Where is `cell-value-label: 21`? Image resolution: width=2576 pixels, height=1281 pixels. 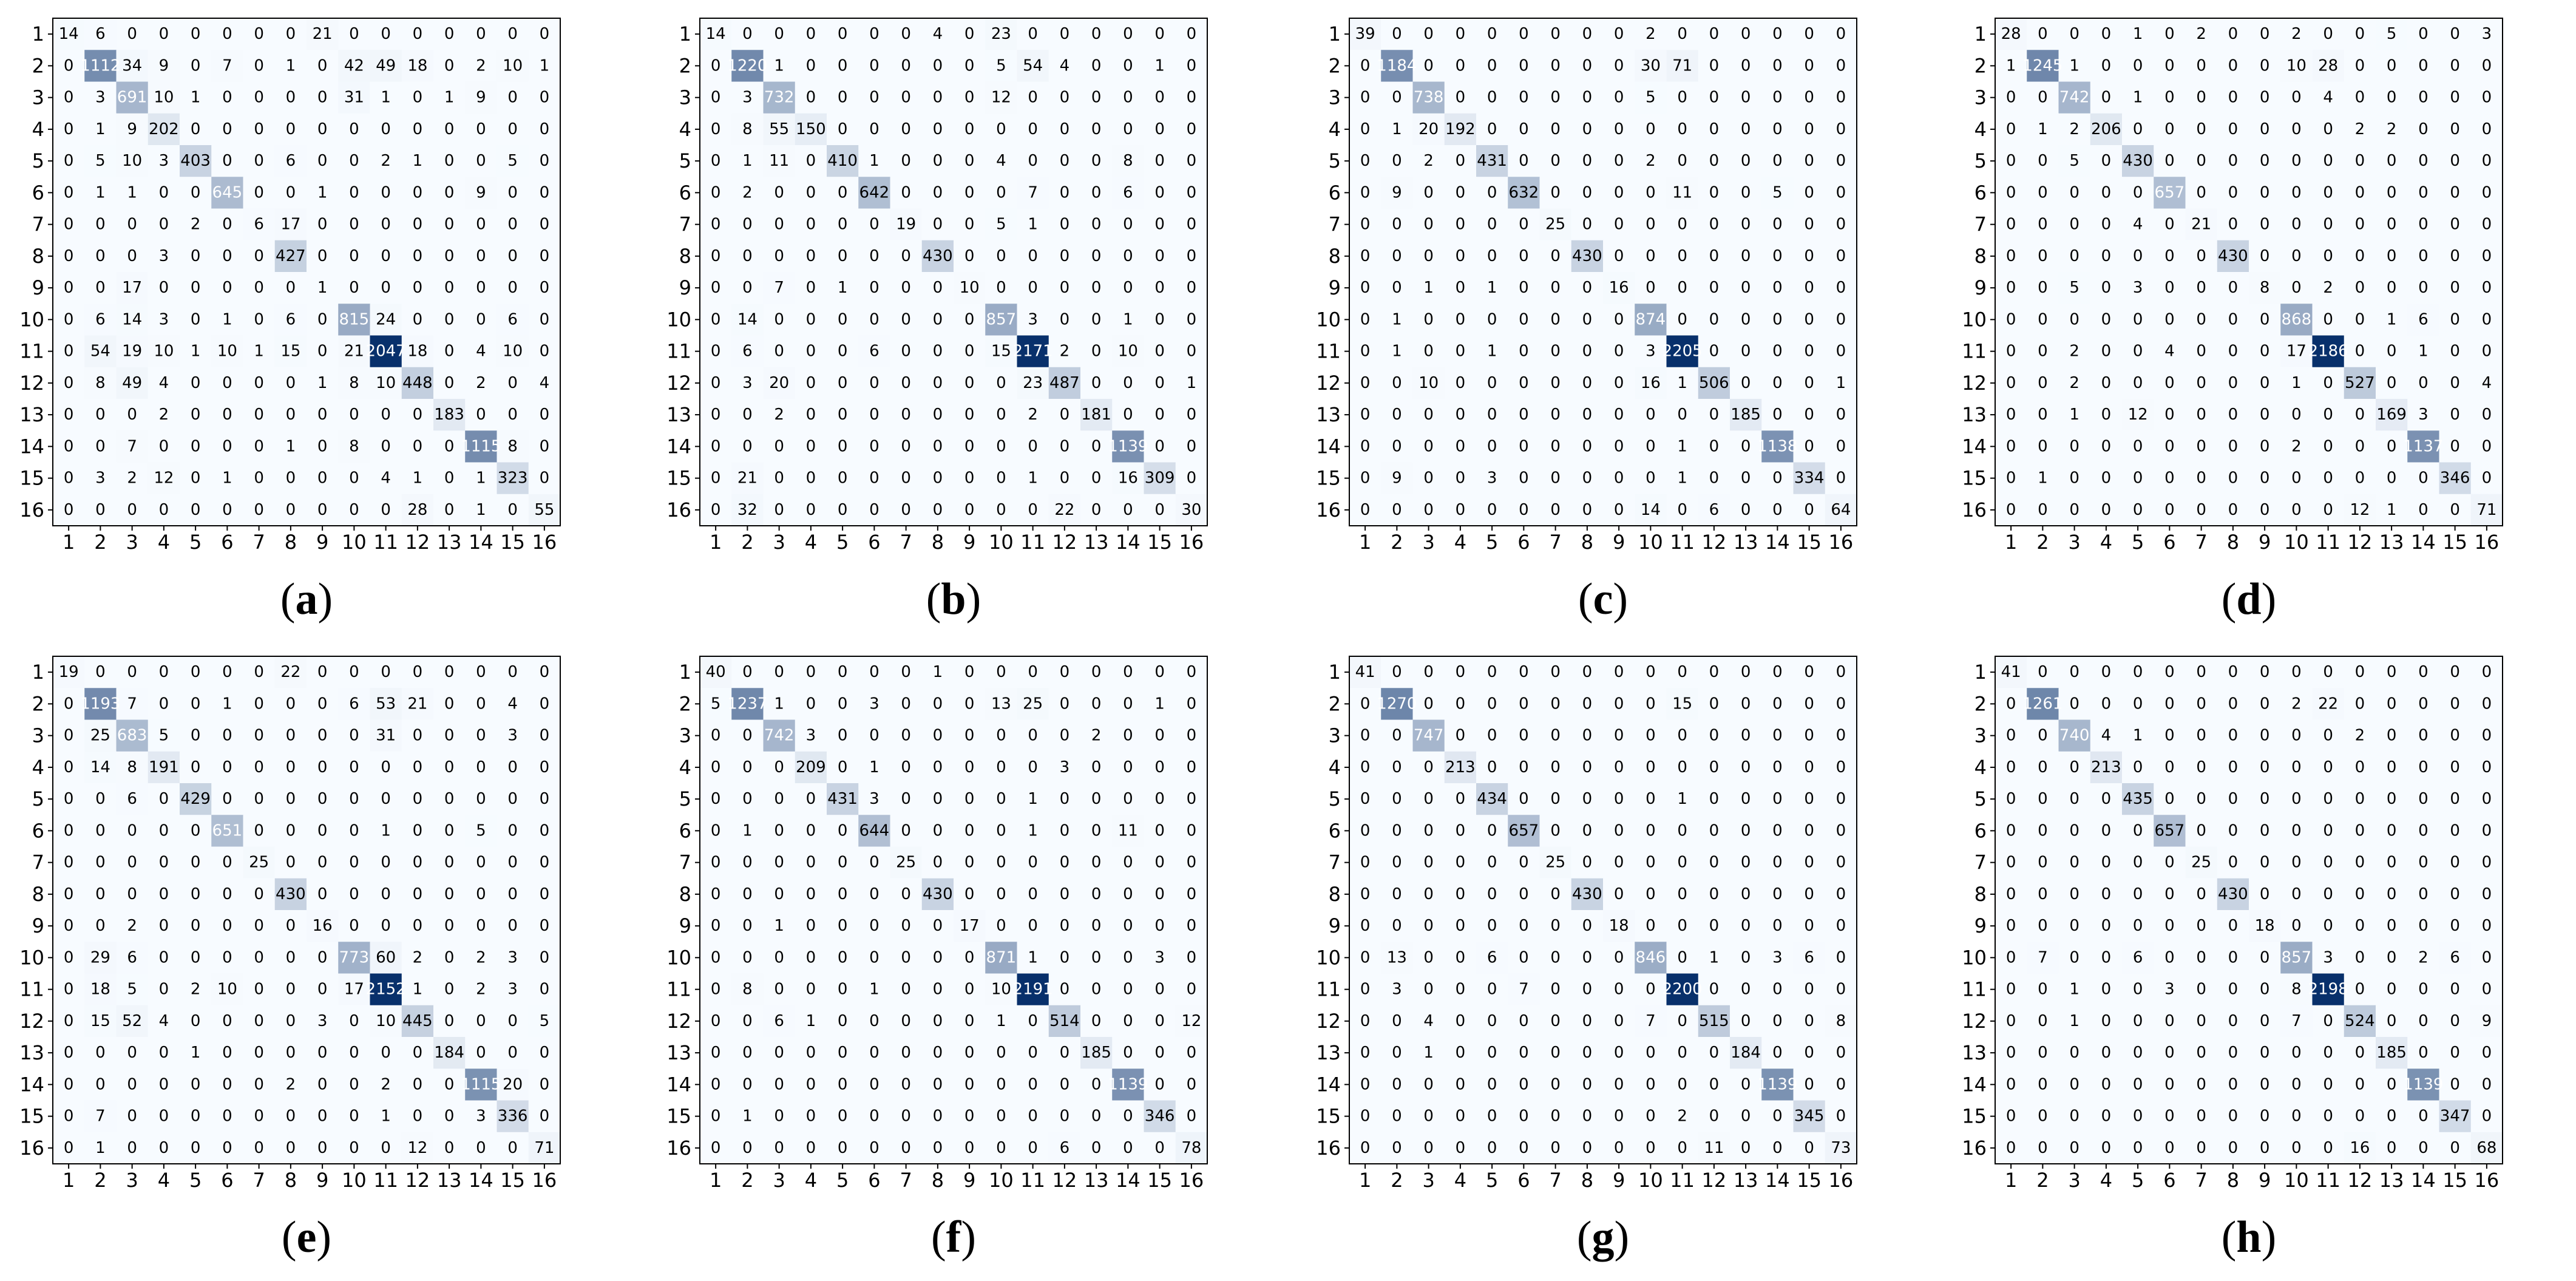
cell-value-label: 21 is located at coordinates (323, 34).